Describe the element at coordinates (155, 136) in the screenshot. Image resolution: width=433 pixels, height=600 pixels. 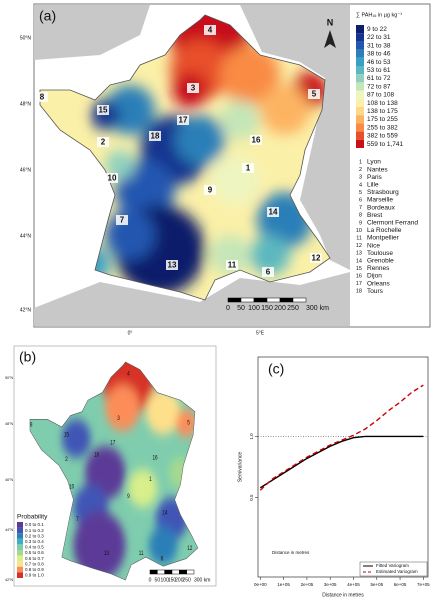
I see `city-number: 18` at that location.